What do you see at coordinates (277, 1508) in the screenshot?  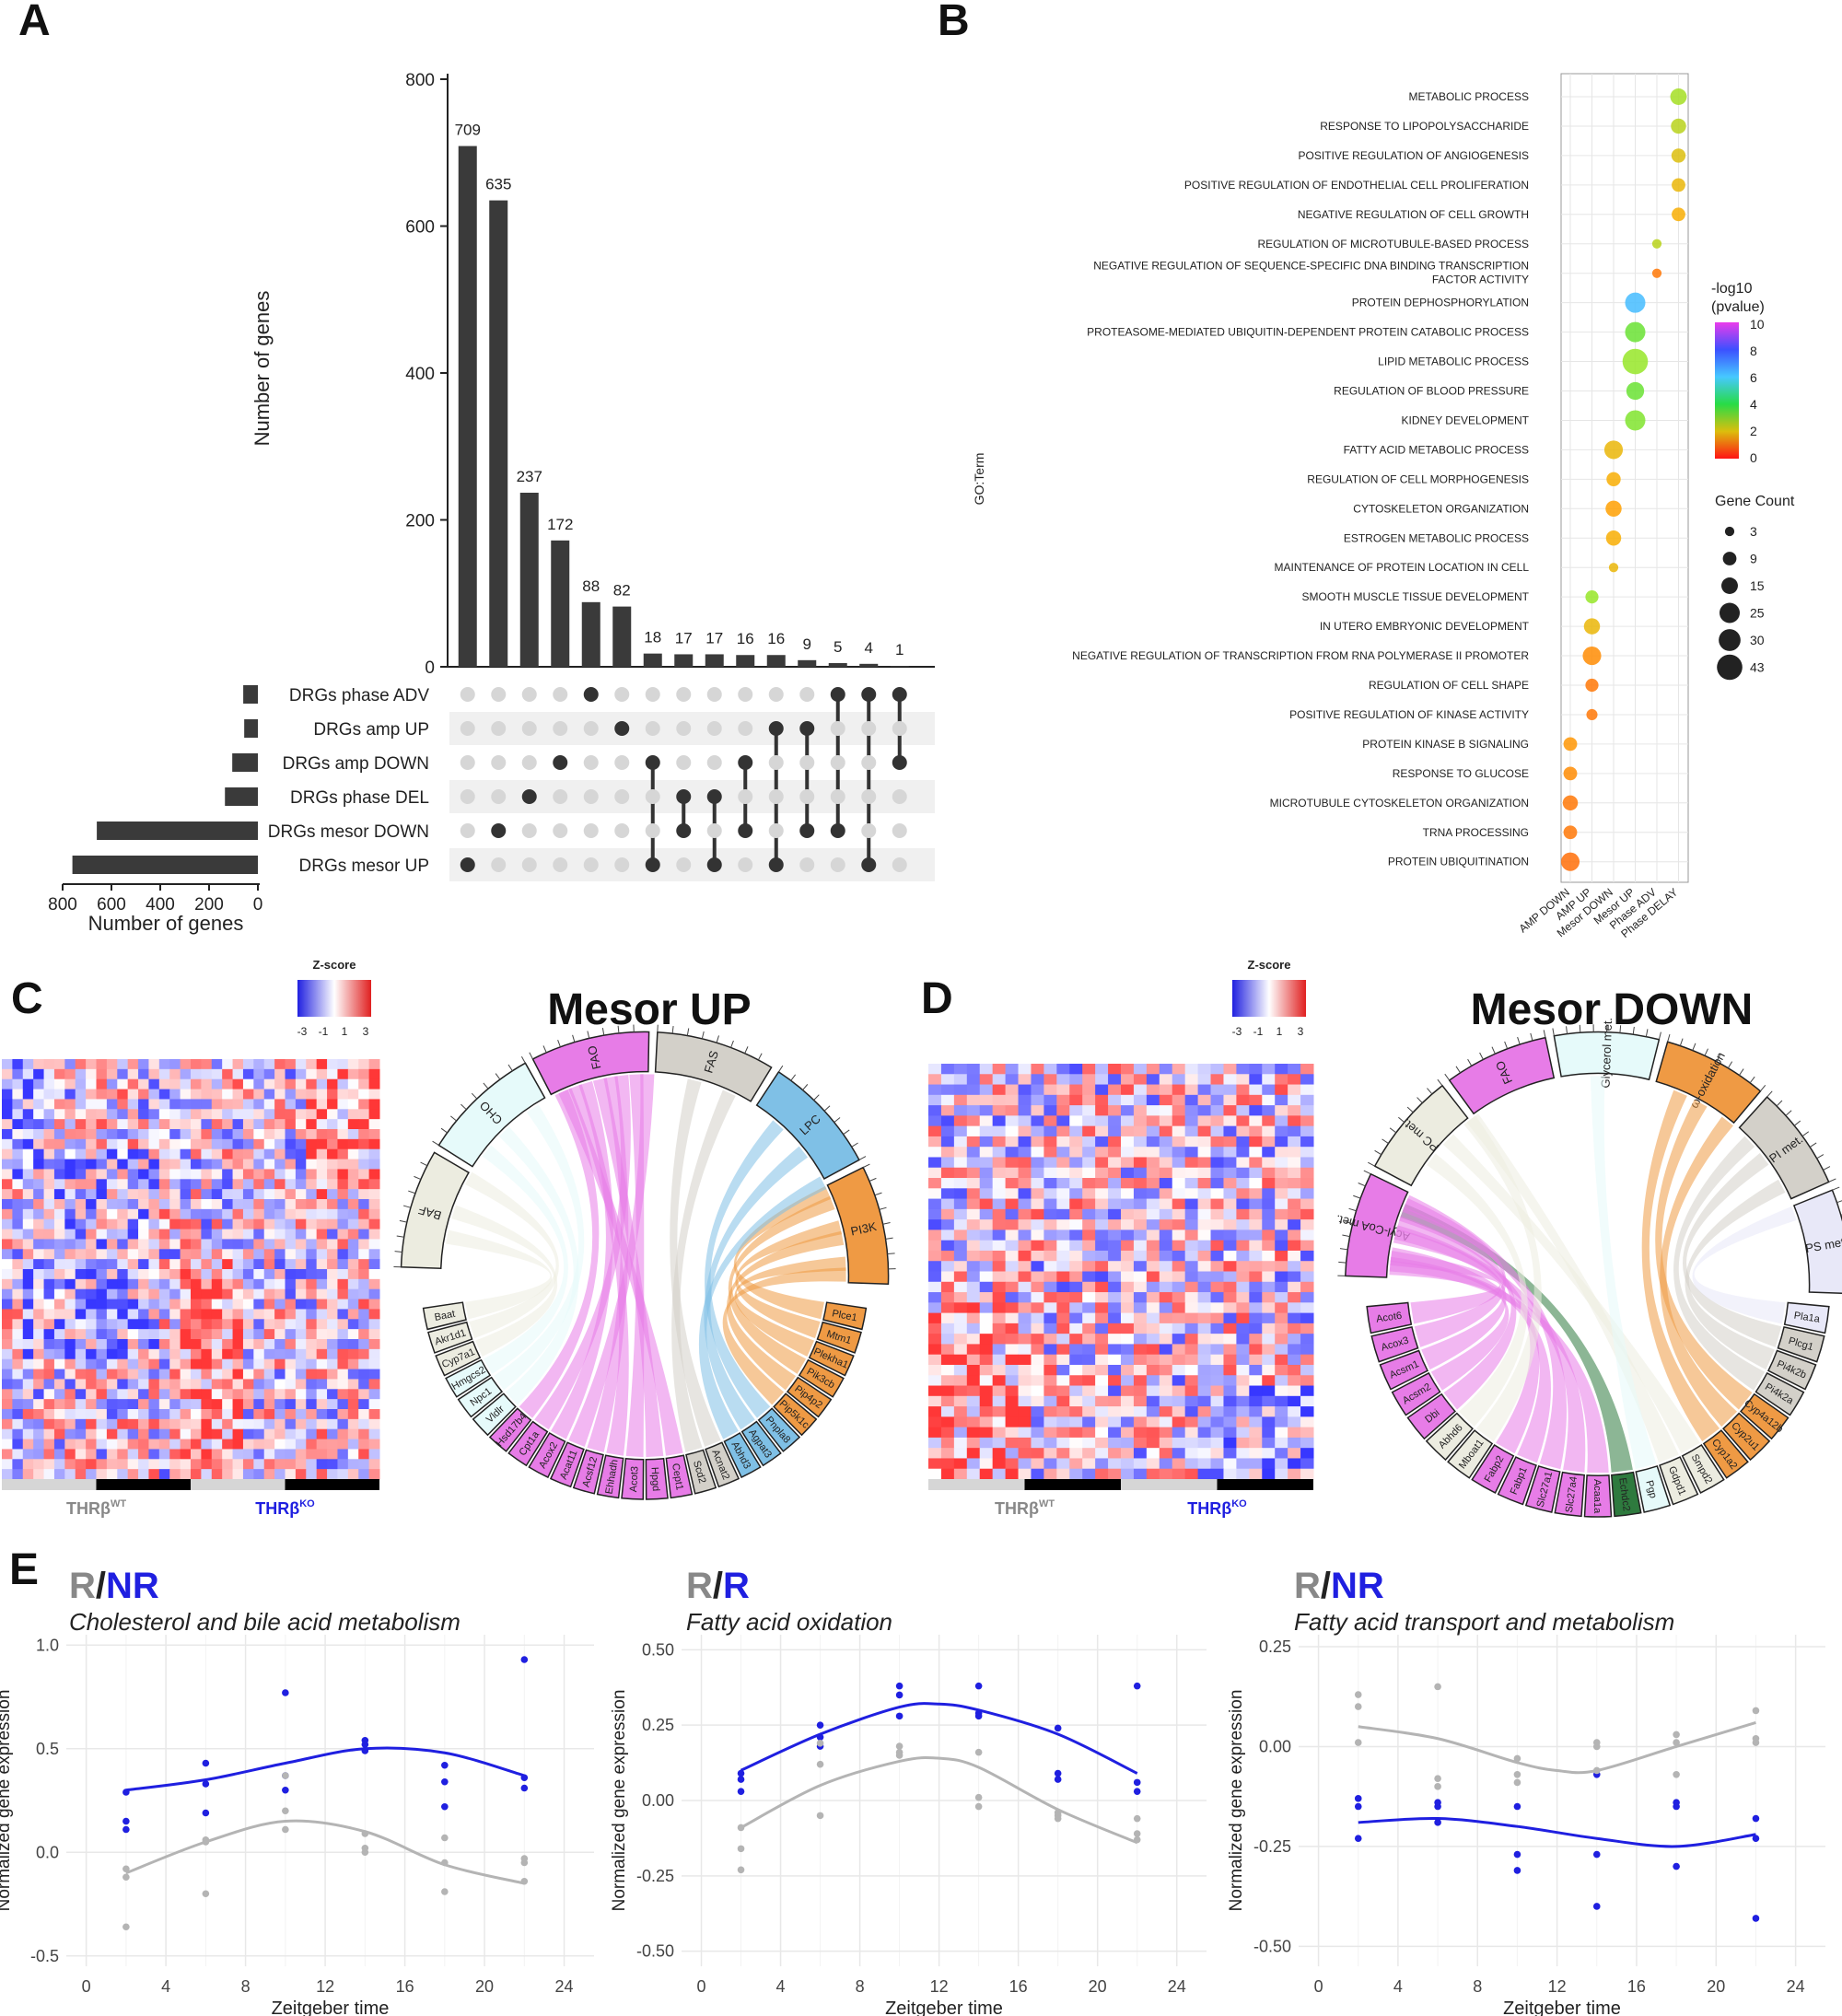 I see `group-label-main: THRβ` at bounding box center [277, 1508].